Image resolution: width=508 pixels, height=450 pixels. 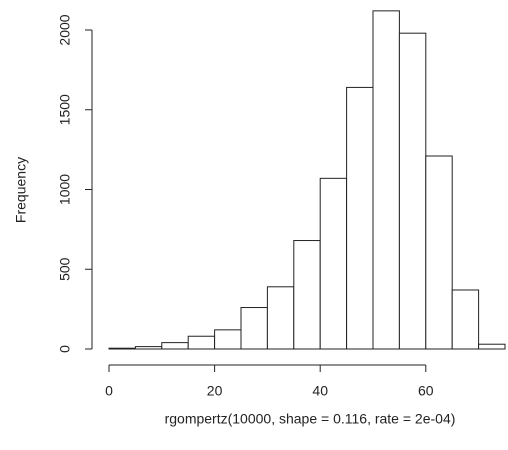 What do you see at coordinates (320, 391) in the screenshot?
I see `x-tick-label: 40` at bounding box center [320, 391].